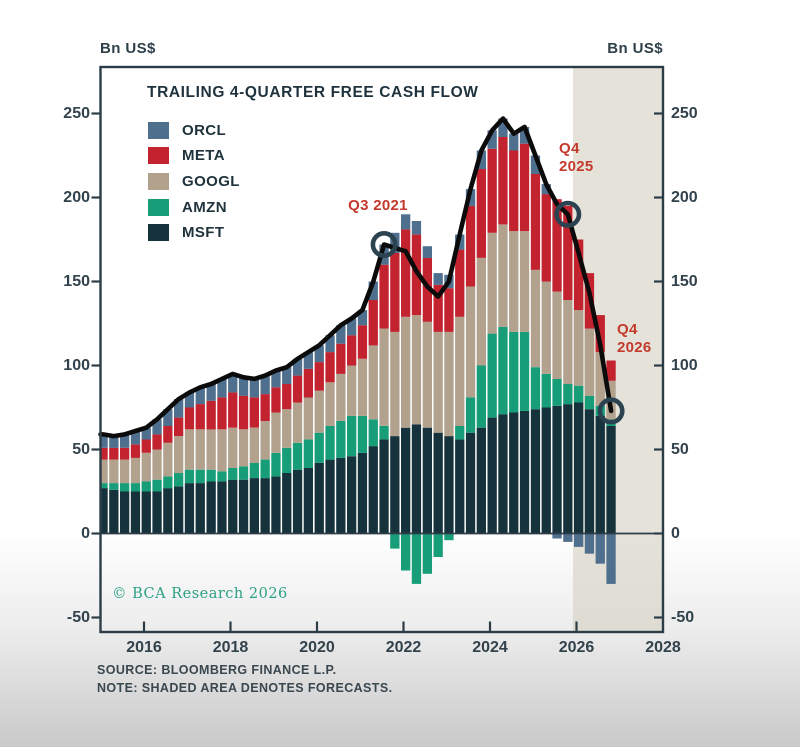 The height and width of the screenshot is (747, 800). I want to click on x-tick-label-2018: 2018, so click(230, 647).